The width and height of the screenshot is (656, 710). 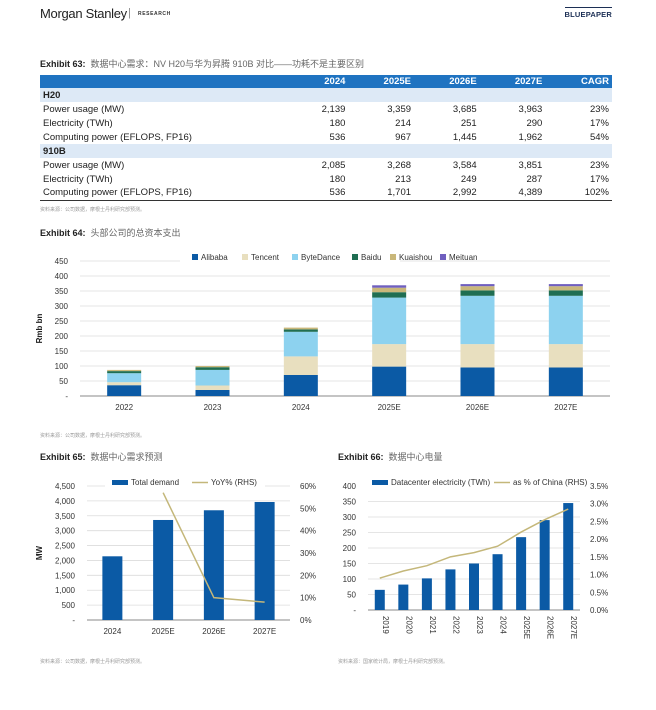 What do you see at coordinates (62, 366) in the screenshot?
I see `y-tick-label: 100` at bounding box center [62, 366].